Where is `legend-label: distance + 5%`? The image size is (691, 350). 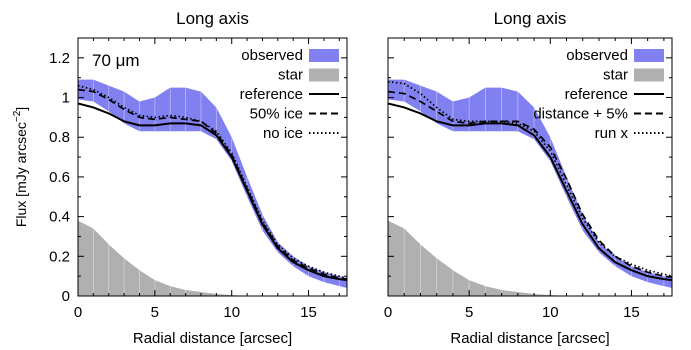
legend-label: distance + 5% is located at coordinates (580, 114).